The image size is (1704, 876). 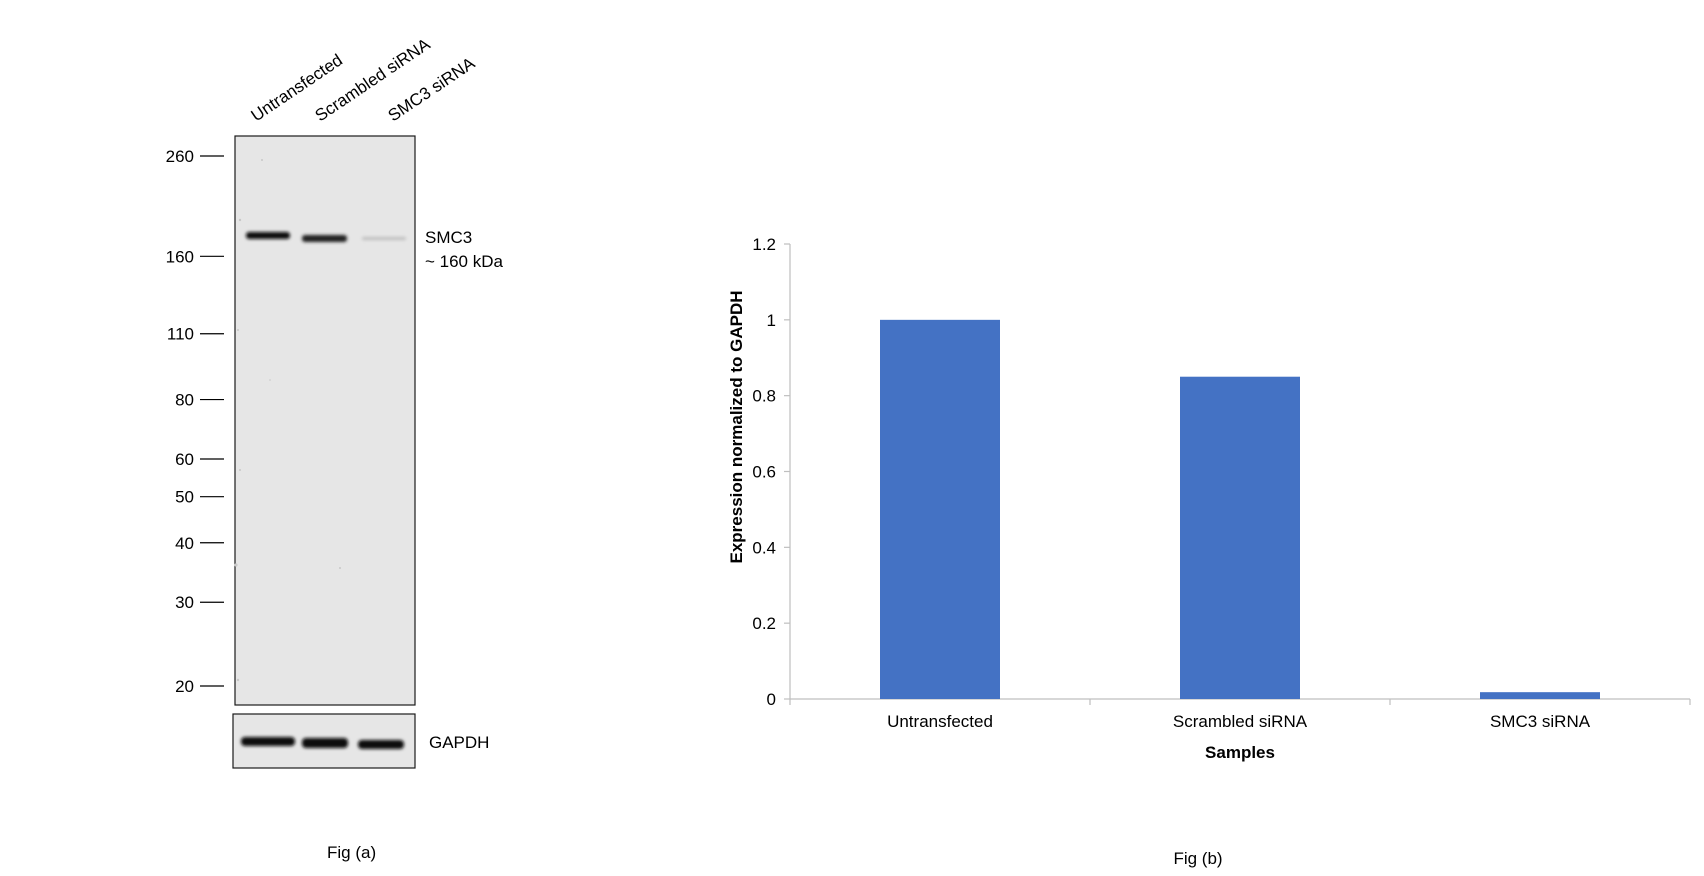 I want to click on gapdh-band-untransfected, so click(x=268, y=741).